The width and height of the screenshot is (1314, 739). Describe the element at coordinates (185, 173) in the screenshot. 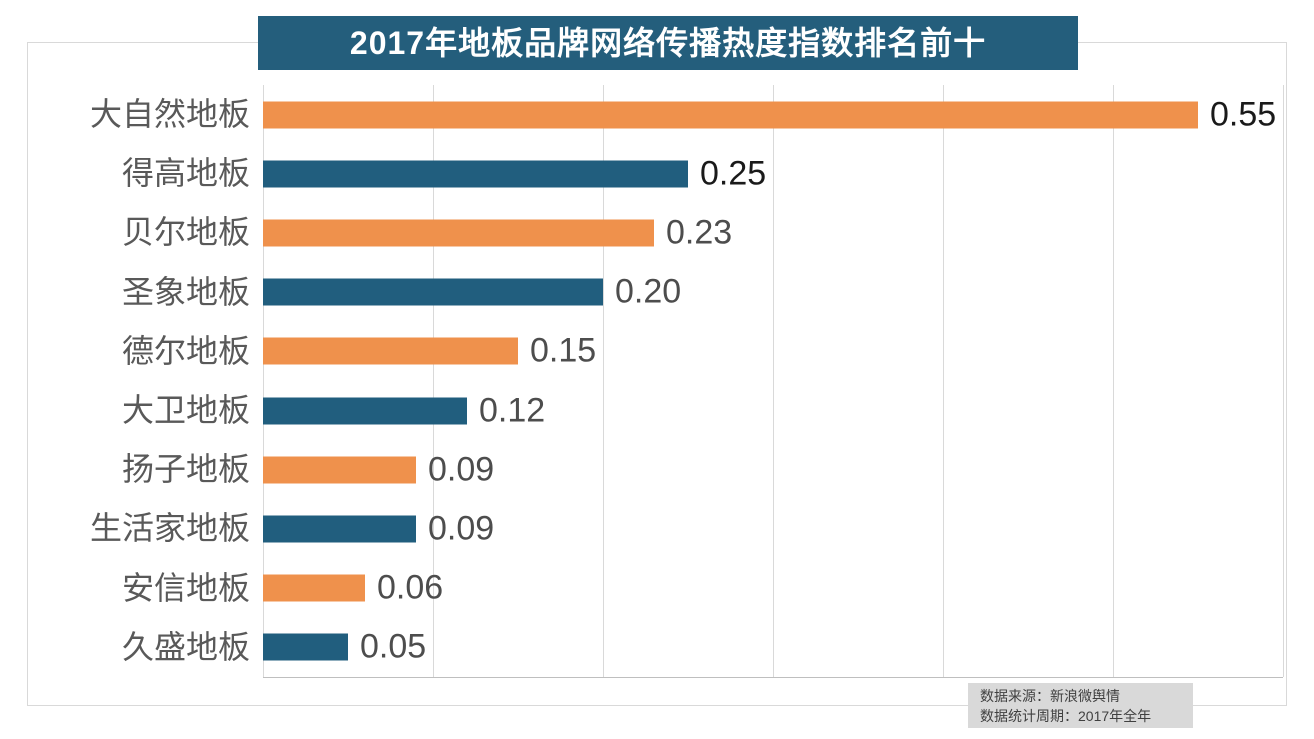

I see `category-label: 得高地板` at that location.